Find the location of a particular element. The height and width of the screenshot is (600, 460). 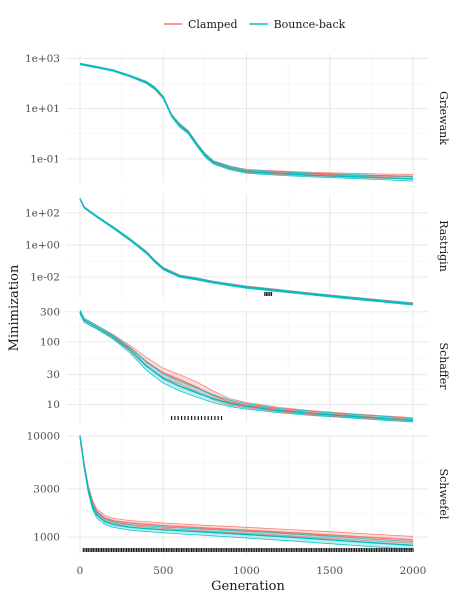

y-tick-label: 1e+01 is located at coordinates (42, 109).